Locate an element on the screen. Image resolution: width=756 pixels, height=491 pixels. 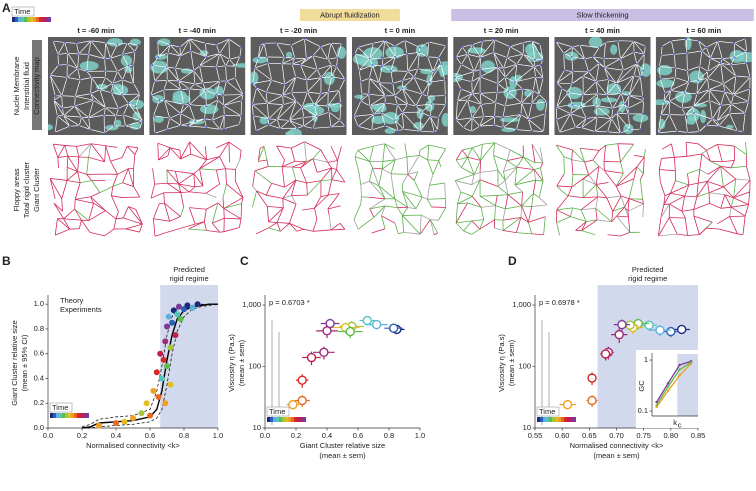
y-tick-label: 1.0 is located at coordinates (39, 303).